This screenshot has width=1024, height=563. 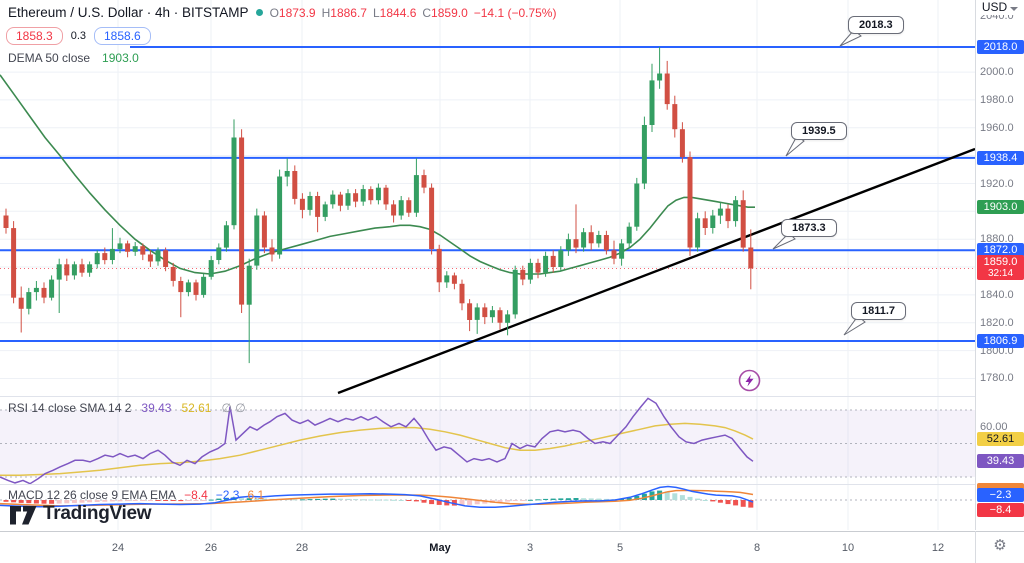 I want to click on tradingview-logo: TradingView, so click(x=81, y=514).